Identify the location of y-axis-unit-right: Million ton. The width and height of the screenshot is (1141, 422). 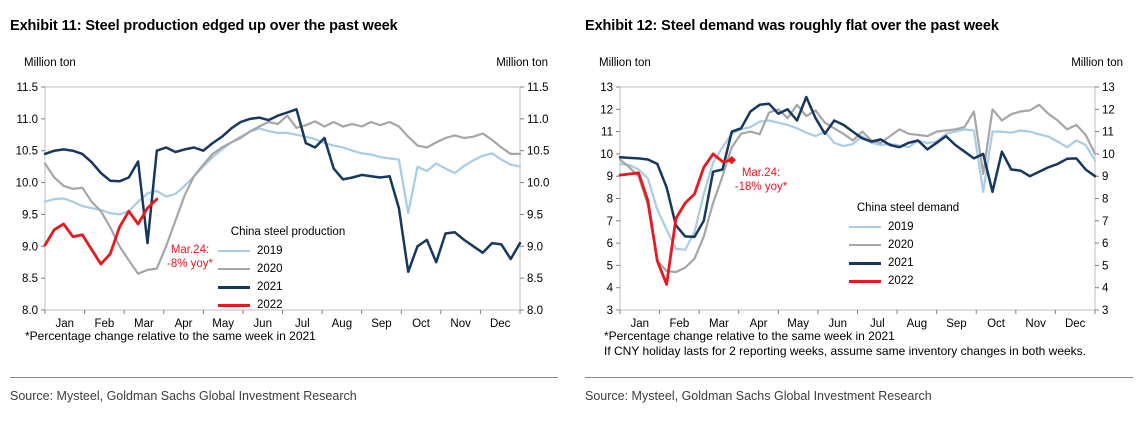
(1097, 63).